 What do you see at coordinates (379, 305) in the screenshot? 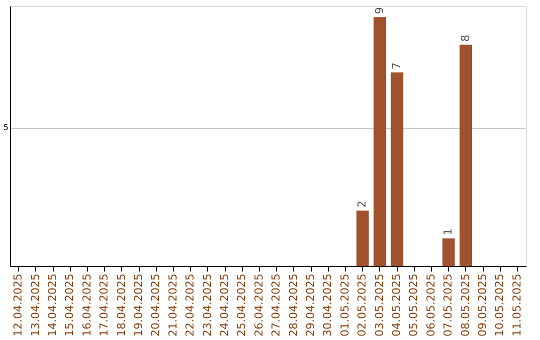
I see `x-tick-label: 03.05.2025` at bounding box center [379, 305].